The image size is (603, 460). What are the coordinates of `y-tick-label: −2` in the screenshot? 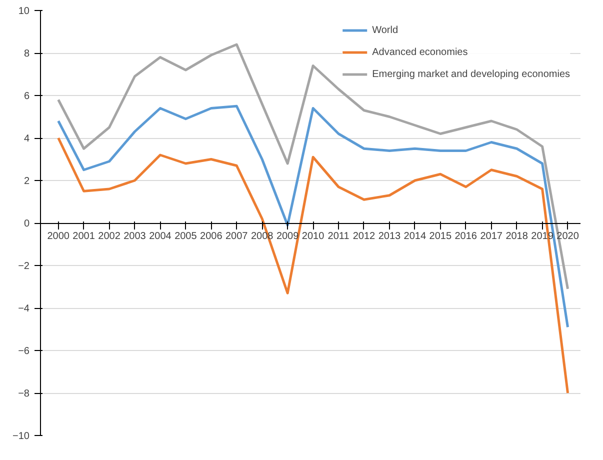 It's located at (24, 266).